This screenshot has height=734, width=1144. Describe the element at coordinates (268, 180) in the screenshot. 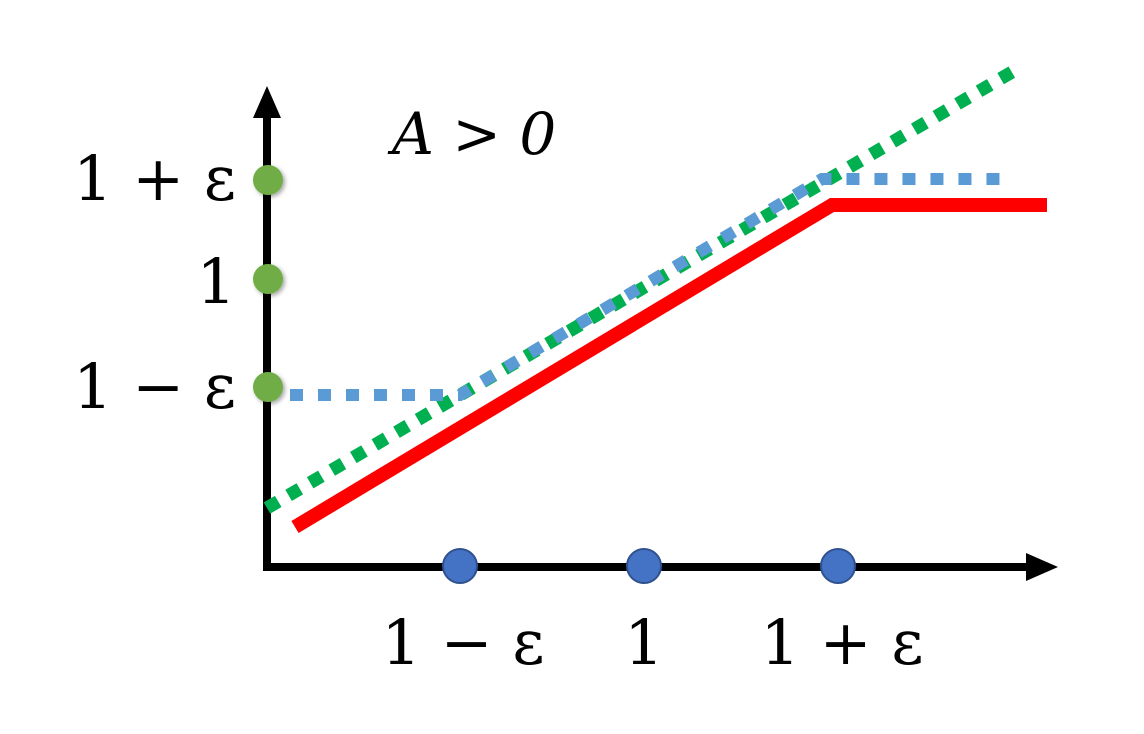

I see `y-marker-1-plus-eps` at that location.